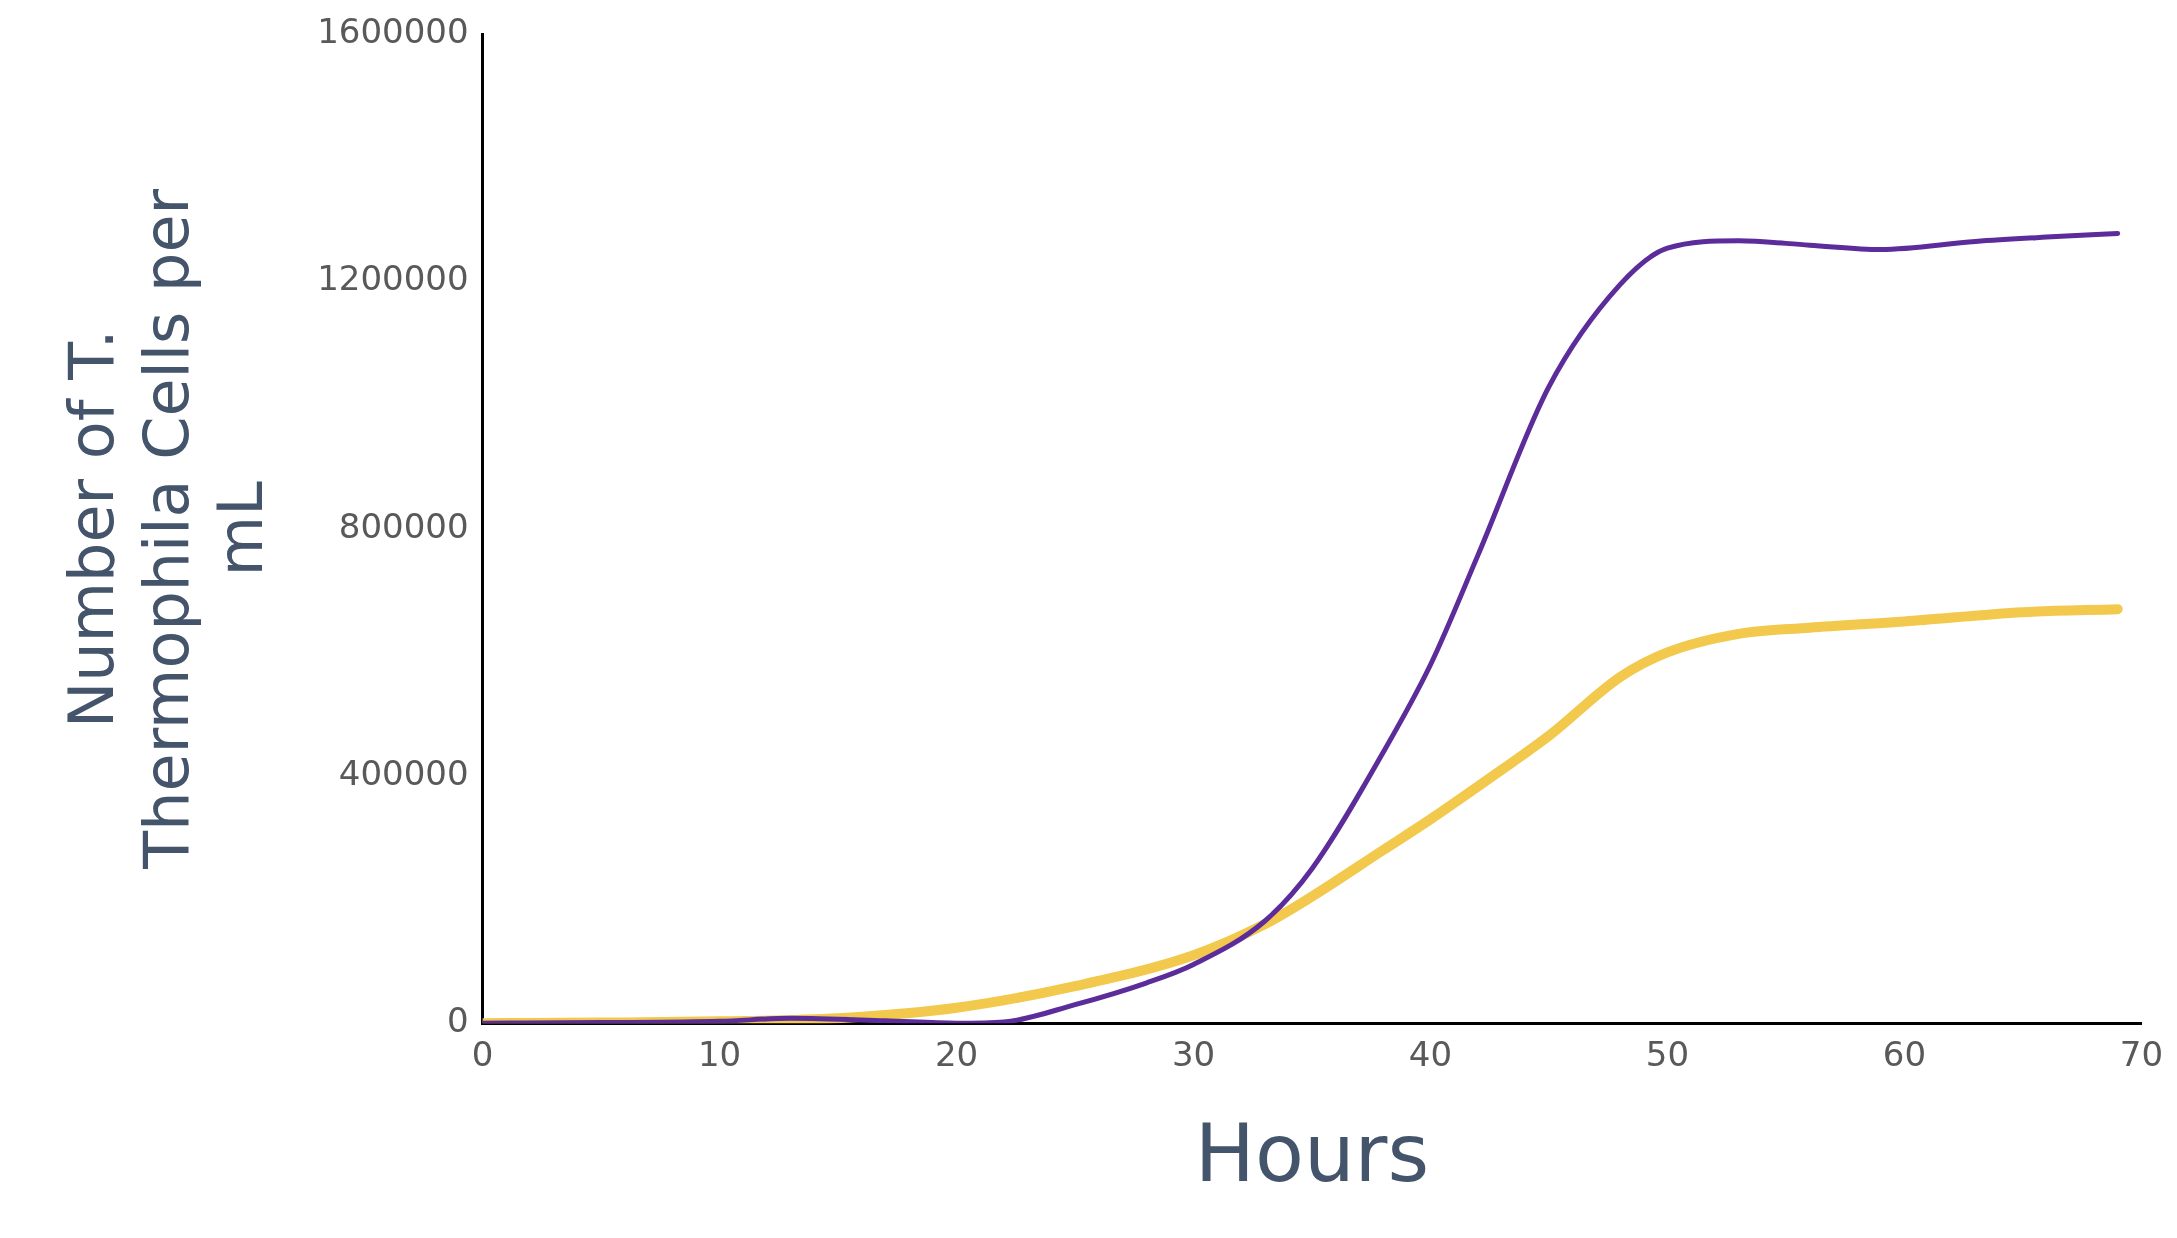 Image resolution: width=2177 pixels, height=1238 pixels. What do you see at coordinates (2141, 1054) in the screenshot?
I see `x-tick-label: 70` at bounding box center [2141, 1054].